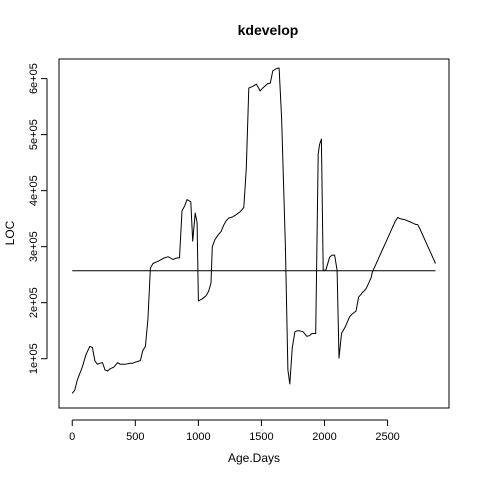 The height and width of the screenshot is (480, 480). What do you see at coordinates (254, 458) in the screenshot?
I see `x-axis-title: Age.Days` at bounding box center [254, 458].